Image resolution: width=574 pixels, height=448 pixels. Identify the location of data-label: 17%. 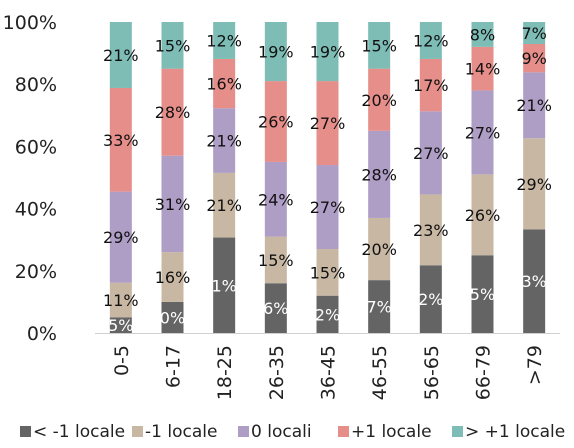
(431, 85).